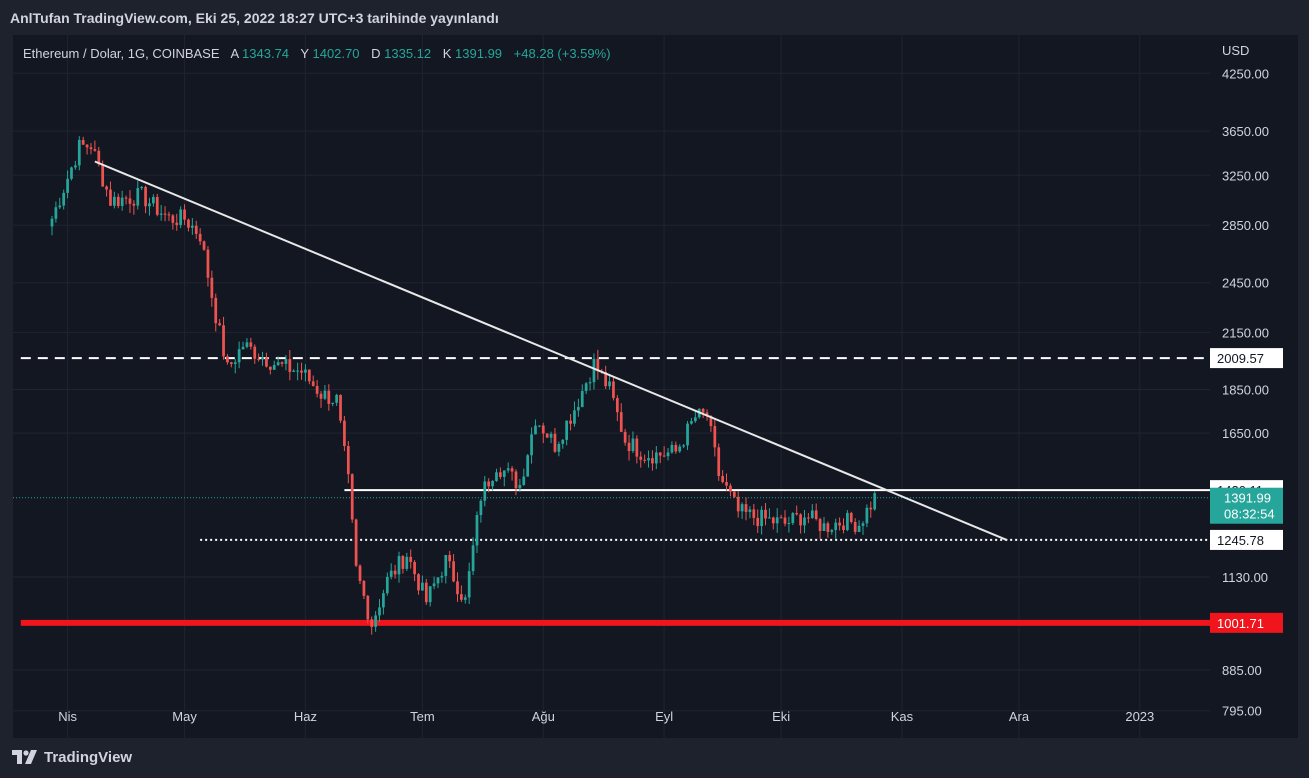 This screenshot has height=778, width=1309. I want to click on tradingview-logo-icon, so click(24, 757).